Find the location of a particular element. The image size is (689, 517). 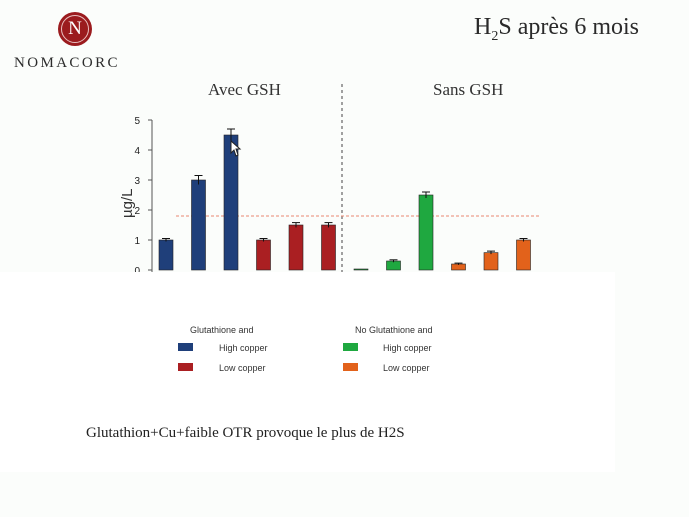

logo-text: NOMACORC is located at coordinates (67, 63).